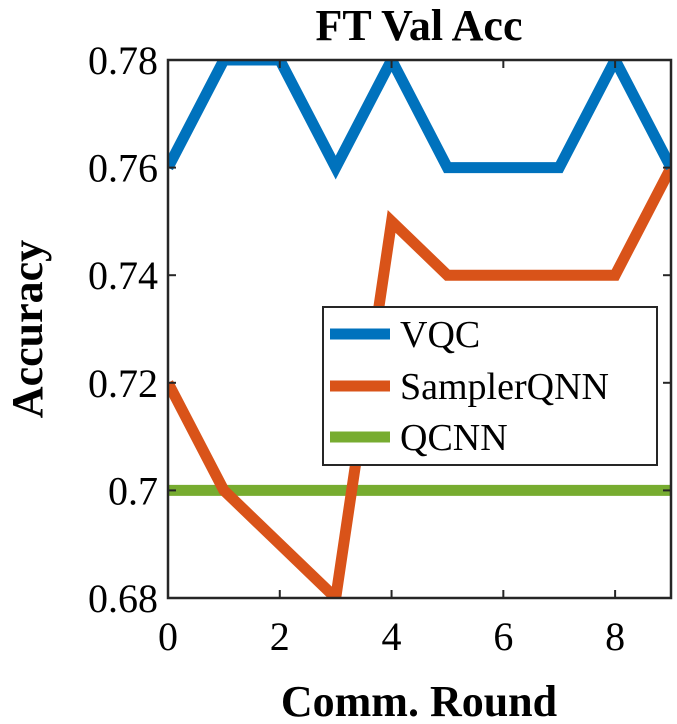 The height and width of the screenshot is (724, 677). I want to click on y-tick-label: 0.72, so click(123, 383).